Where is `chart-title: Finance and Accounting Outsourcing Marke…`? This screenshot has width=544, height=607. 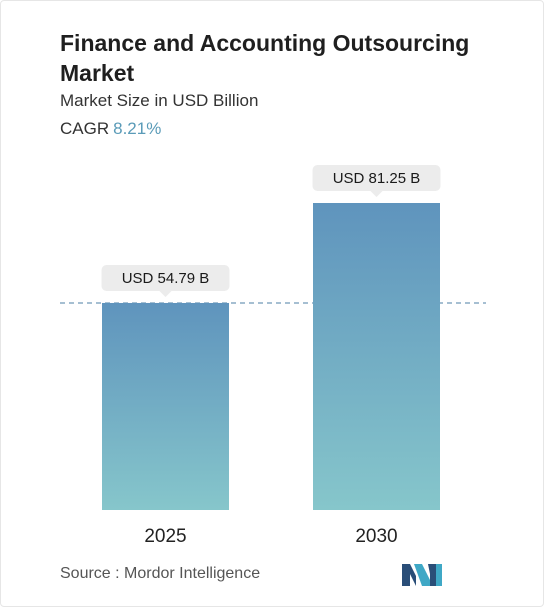 chart-title: Finance and Accounting Outsourcing Marke… is located at coordinates (265, 58).